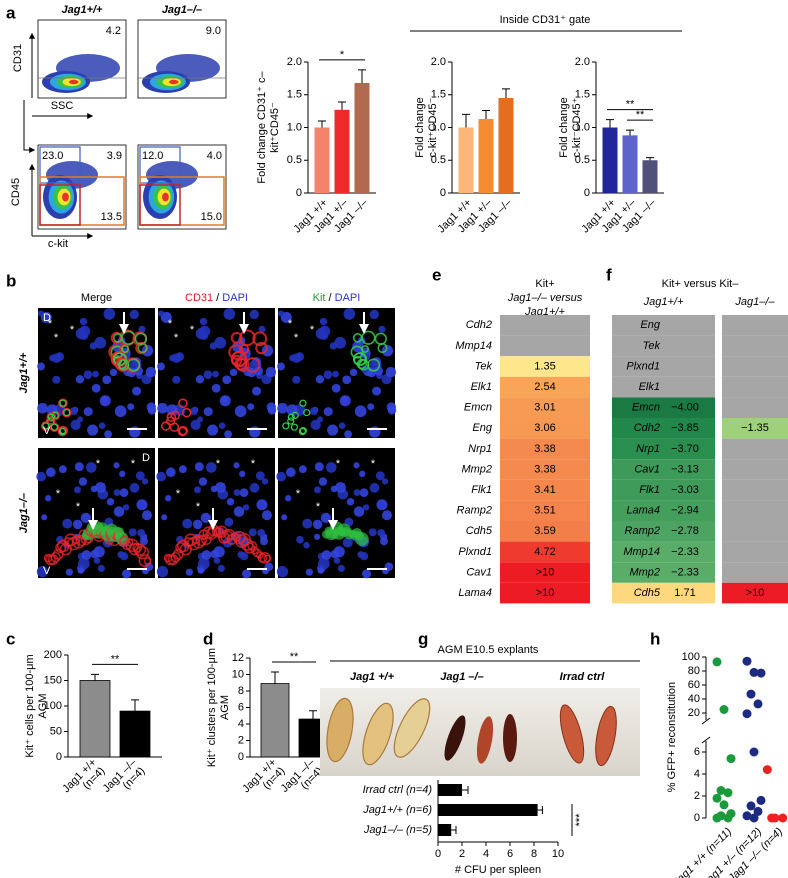 The width and height of the screenshot is (788, 878). Describe the element at coordinates (29, 126) in the screenshot. I see `gate-arrow` at that location.